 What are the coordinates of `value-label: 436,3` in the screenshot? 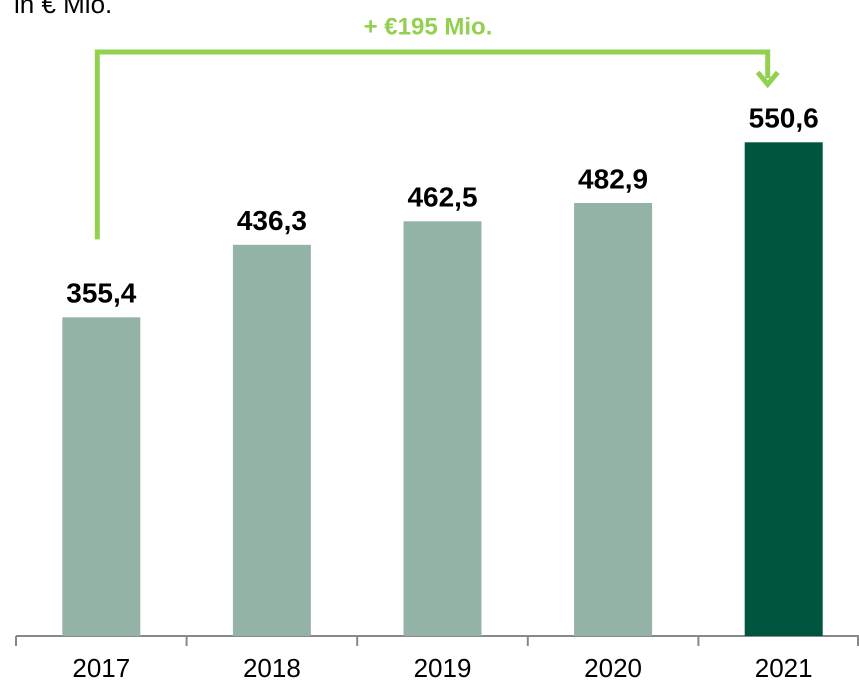 It's located at (272, 220).